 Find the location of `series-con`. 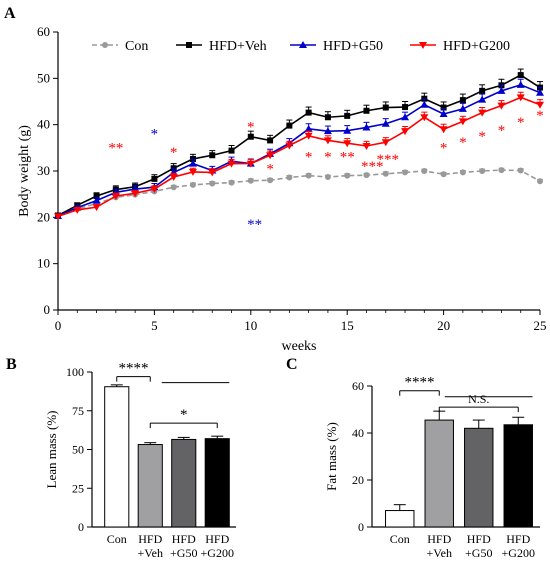

series-con is located at coordinates (299, 193).